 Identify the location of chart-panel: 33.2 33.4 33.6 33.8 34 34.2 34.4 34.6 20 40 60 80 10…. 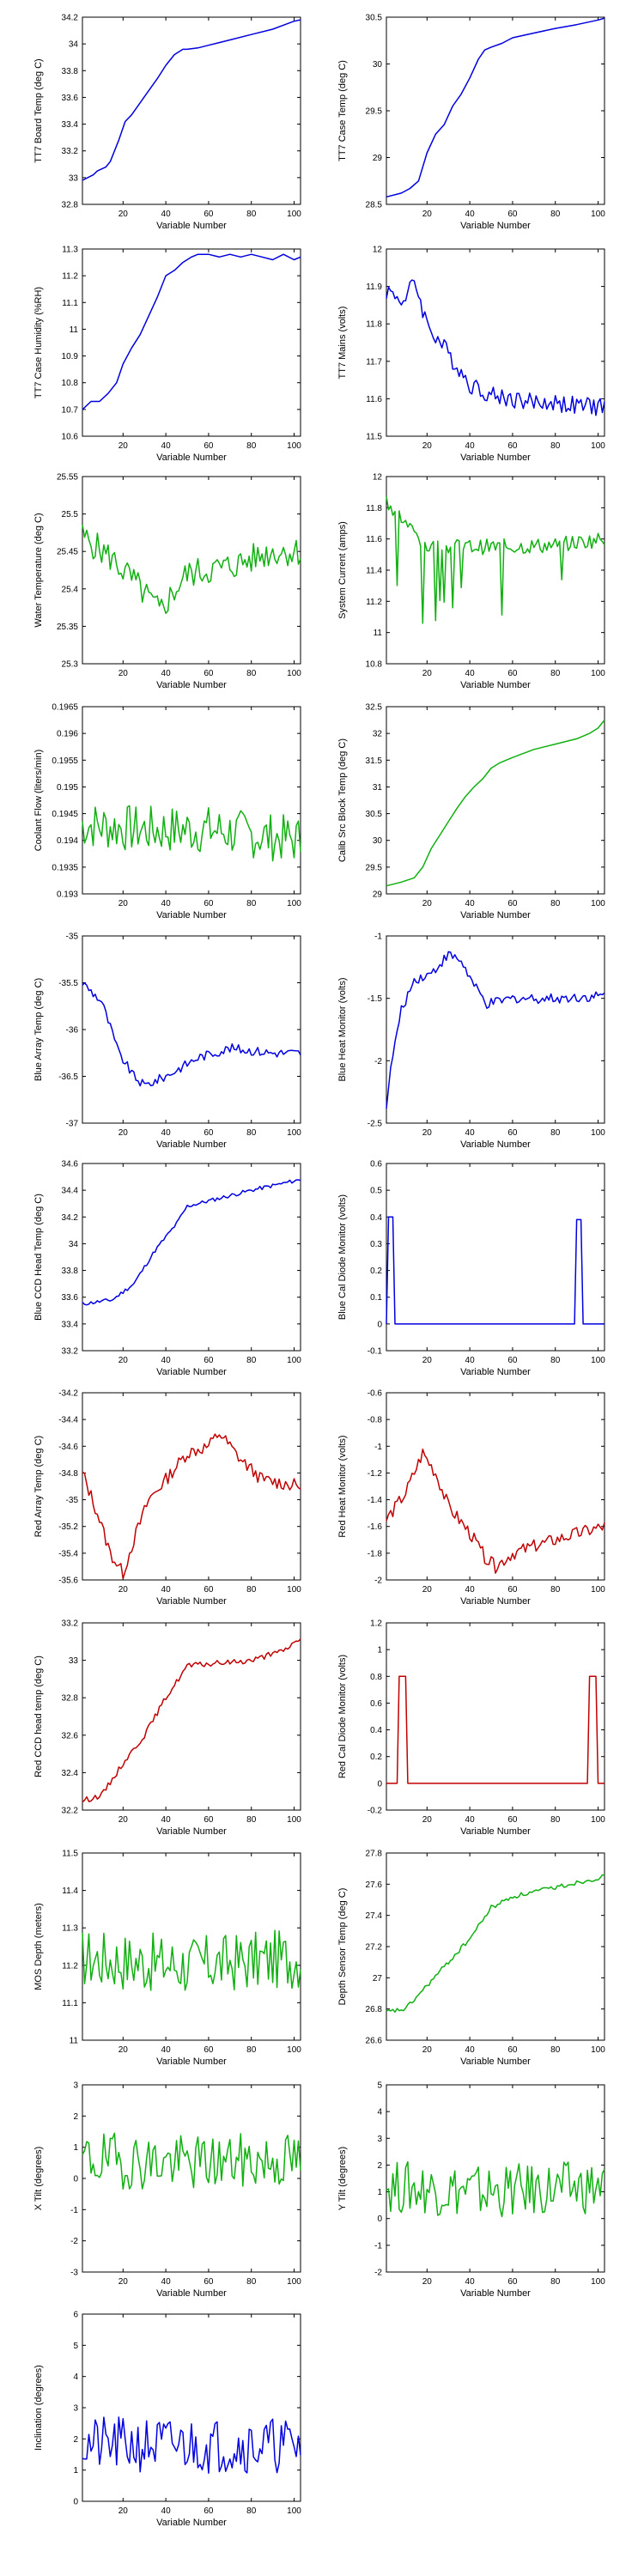
(167, 1269).